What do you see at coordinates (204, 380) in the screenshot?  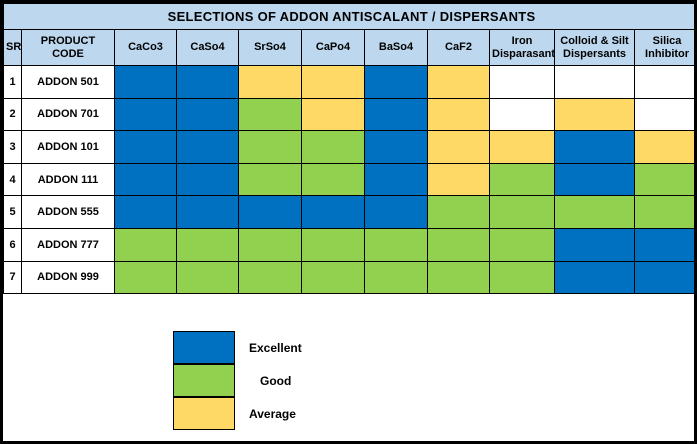 I see `legend-swatch-good` at bounding box center [204, 380].